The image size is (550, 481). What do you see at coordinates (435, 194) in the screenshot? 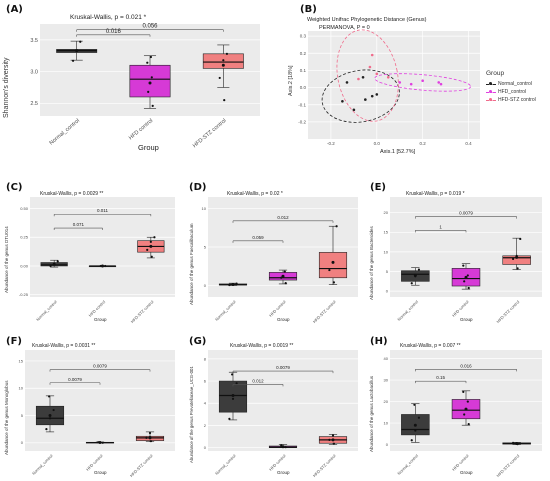
I see `stat-label: Kruskal-Wallis, p = 0.019 *` at bounding box center [435, 194].